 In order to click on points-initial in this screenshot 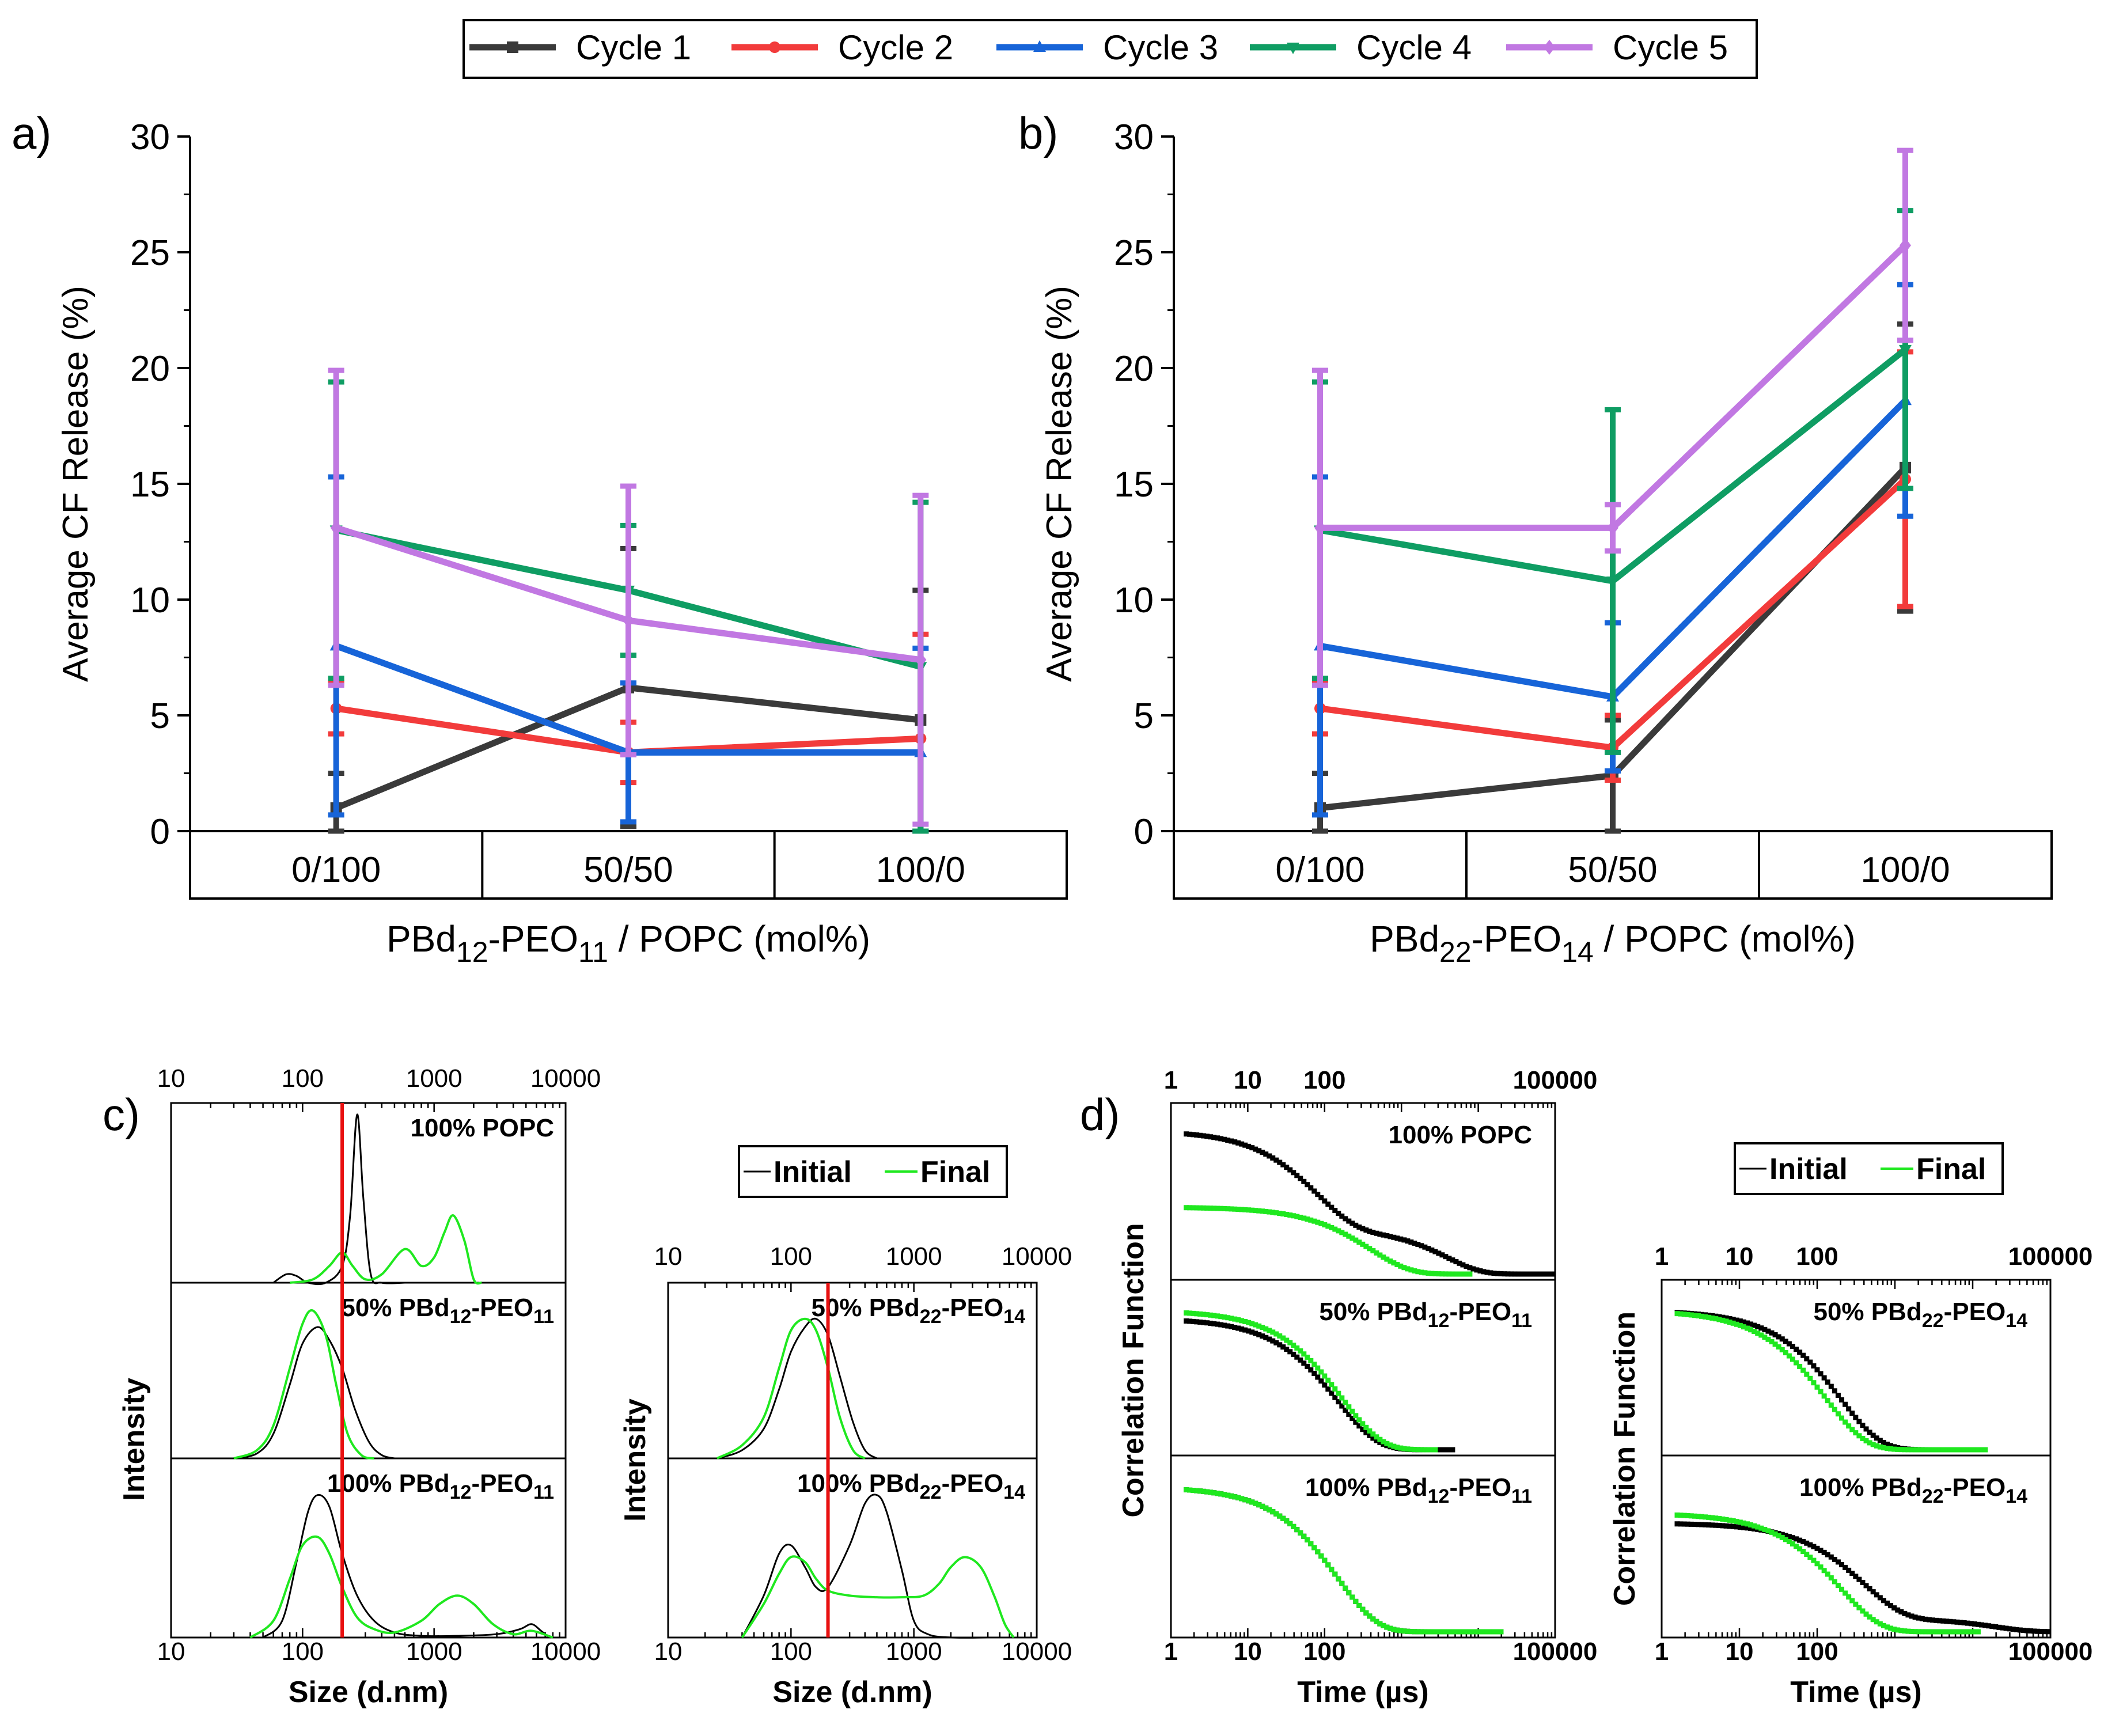, I will do `click(1370, 1204)`.